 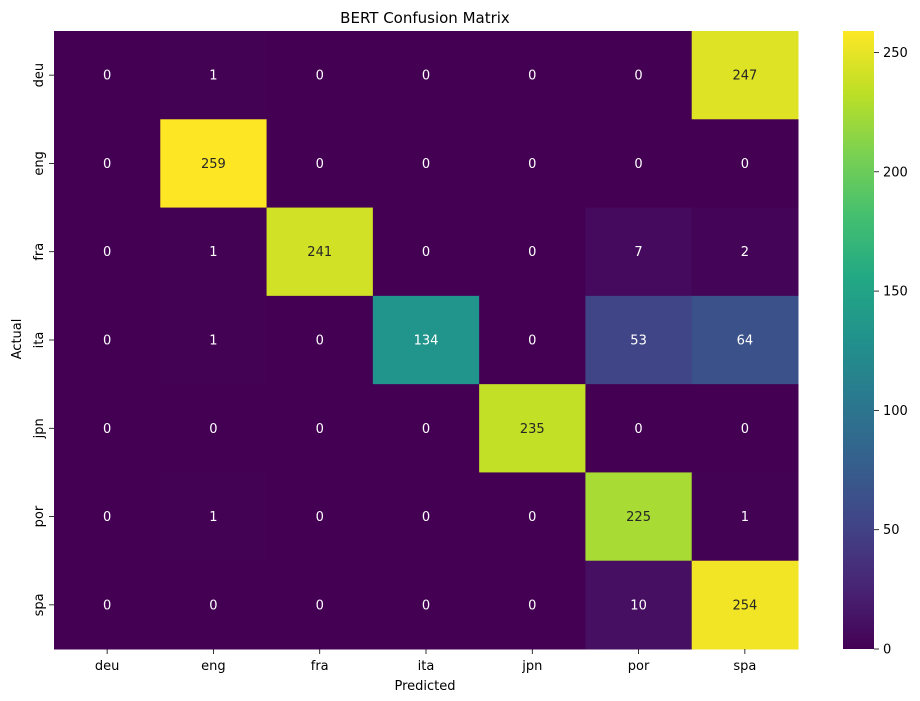 I want to click on cell-eng-fra, so click(x=320, y=164).